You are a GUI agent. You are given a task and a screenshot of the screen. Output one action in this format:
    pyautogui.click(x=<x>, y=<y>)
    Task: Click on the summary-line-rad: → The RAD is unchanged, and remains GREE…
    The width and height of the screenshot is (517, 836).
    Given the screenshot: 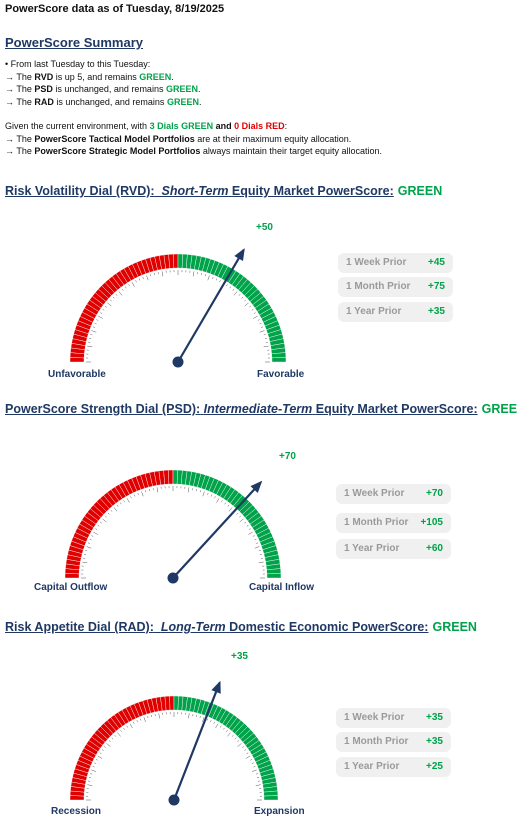 What is the action you would take?
    pyautogui.click(x=193, y=102)
    